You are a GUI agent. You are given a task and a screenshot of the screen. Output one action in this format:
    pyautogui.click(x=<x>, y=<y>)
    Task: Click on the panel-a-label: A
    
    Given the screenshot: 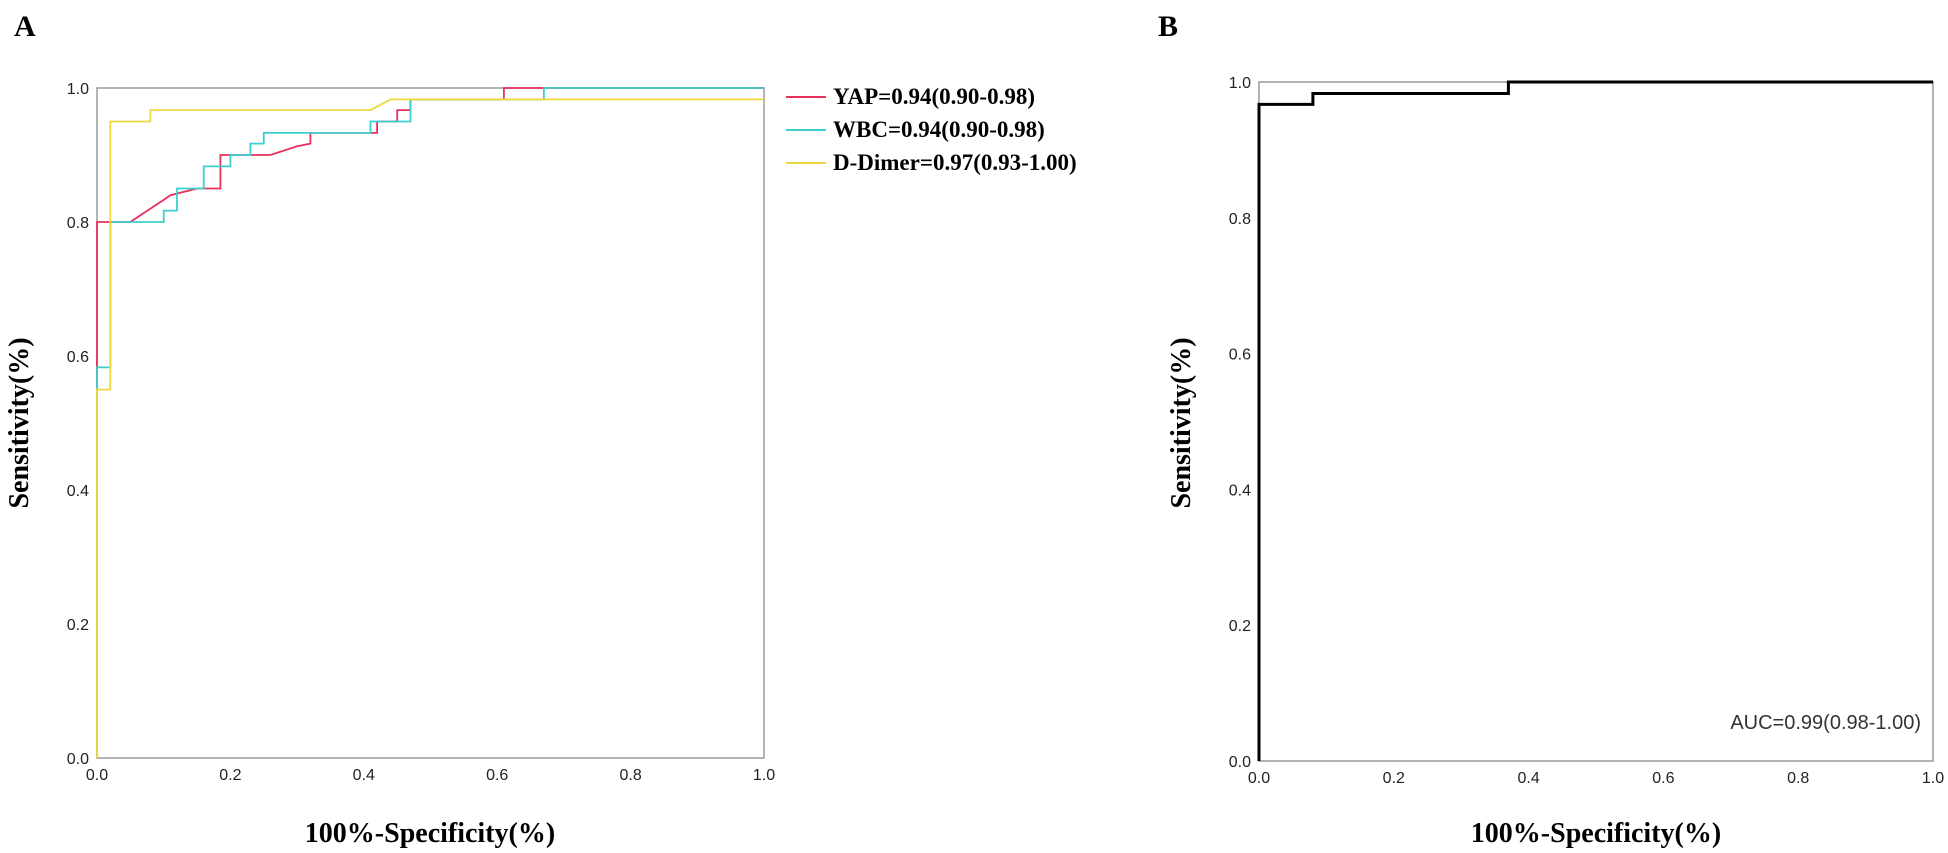 What is the action you would take?
    pyautogui.click(x=25, y=26)
    